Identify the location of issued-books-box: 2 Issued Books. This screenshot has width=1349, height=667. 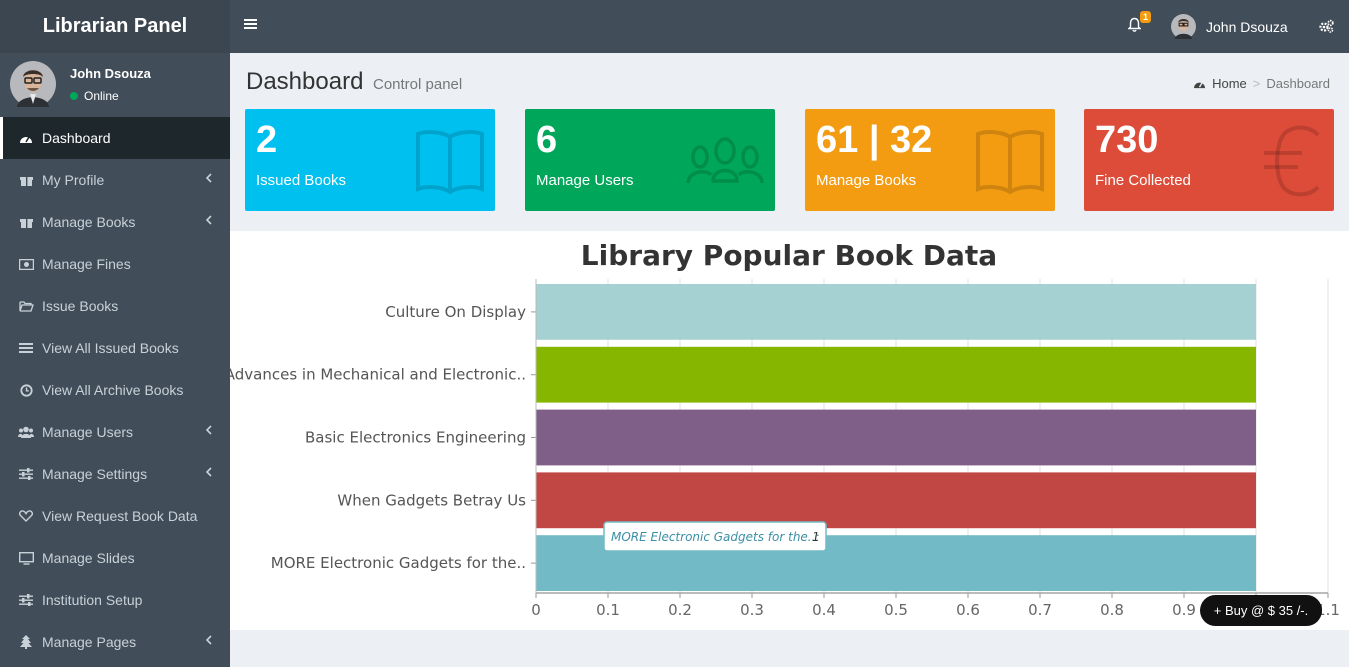
(370, 160).